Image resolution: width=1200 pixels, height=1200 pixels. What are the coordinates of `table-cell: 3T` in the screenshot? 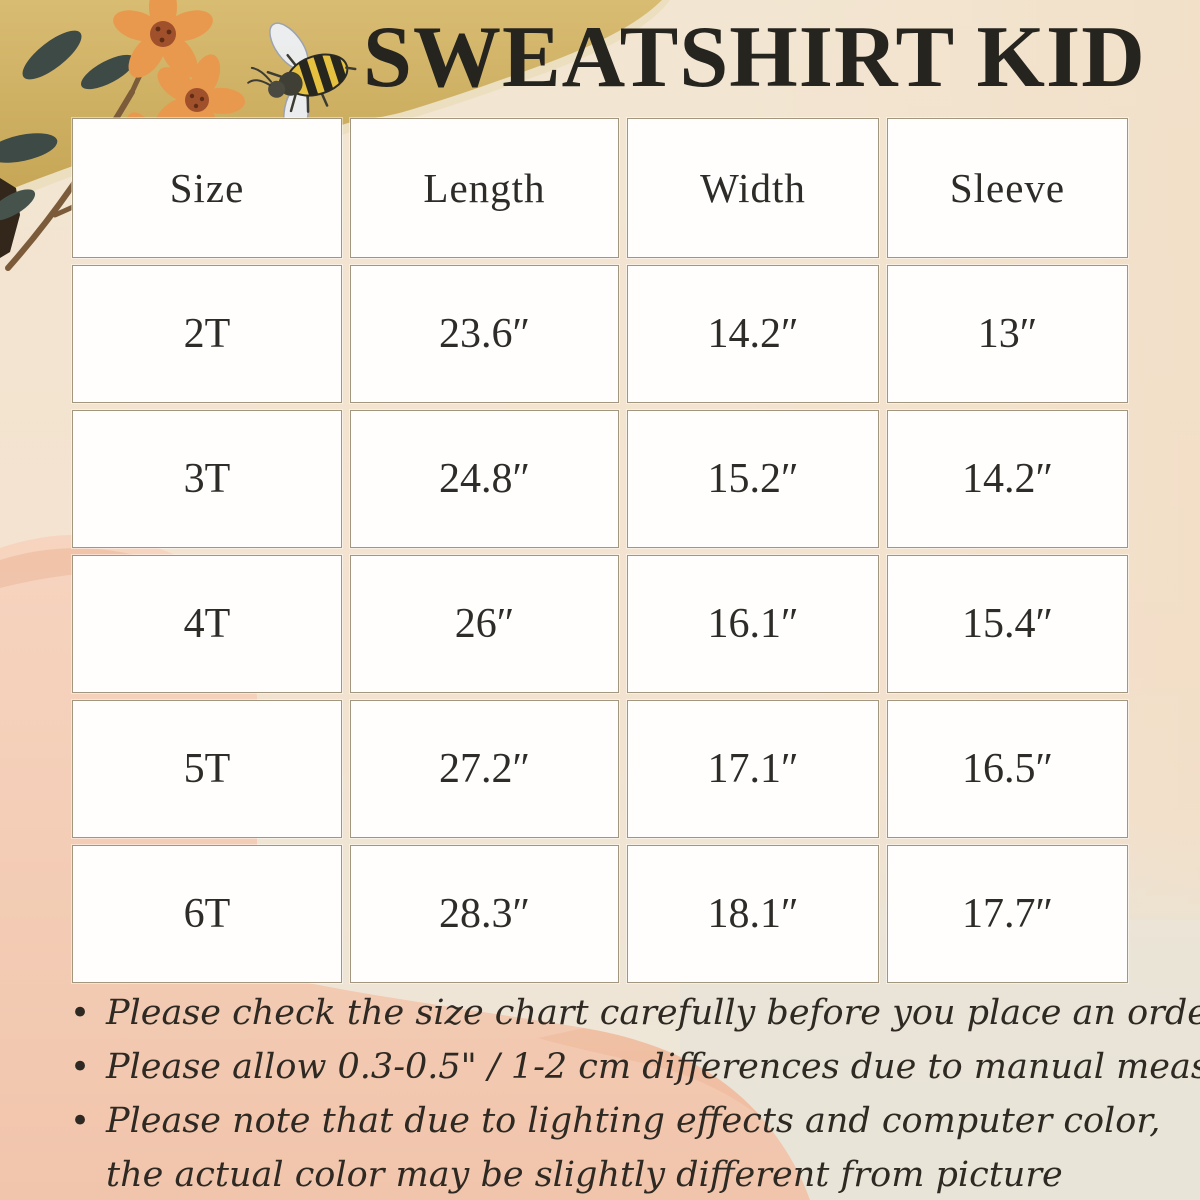 It's located at (207, 479).